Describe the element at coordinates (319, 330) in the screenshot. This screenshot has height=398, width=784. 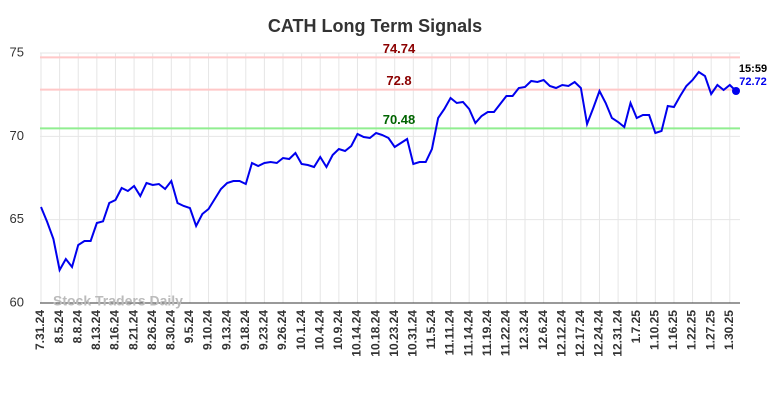
I see `x-tick-label: 10.4.24` at that location.